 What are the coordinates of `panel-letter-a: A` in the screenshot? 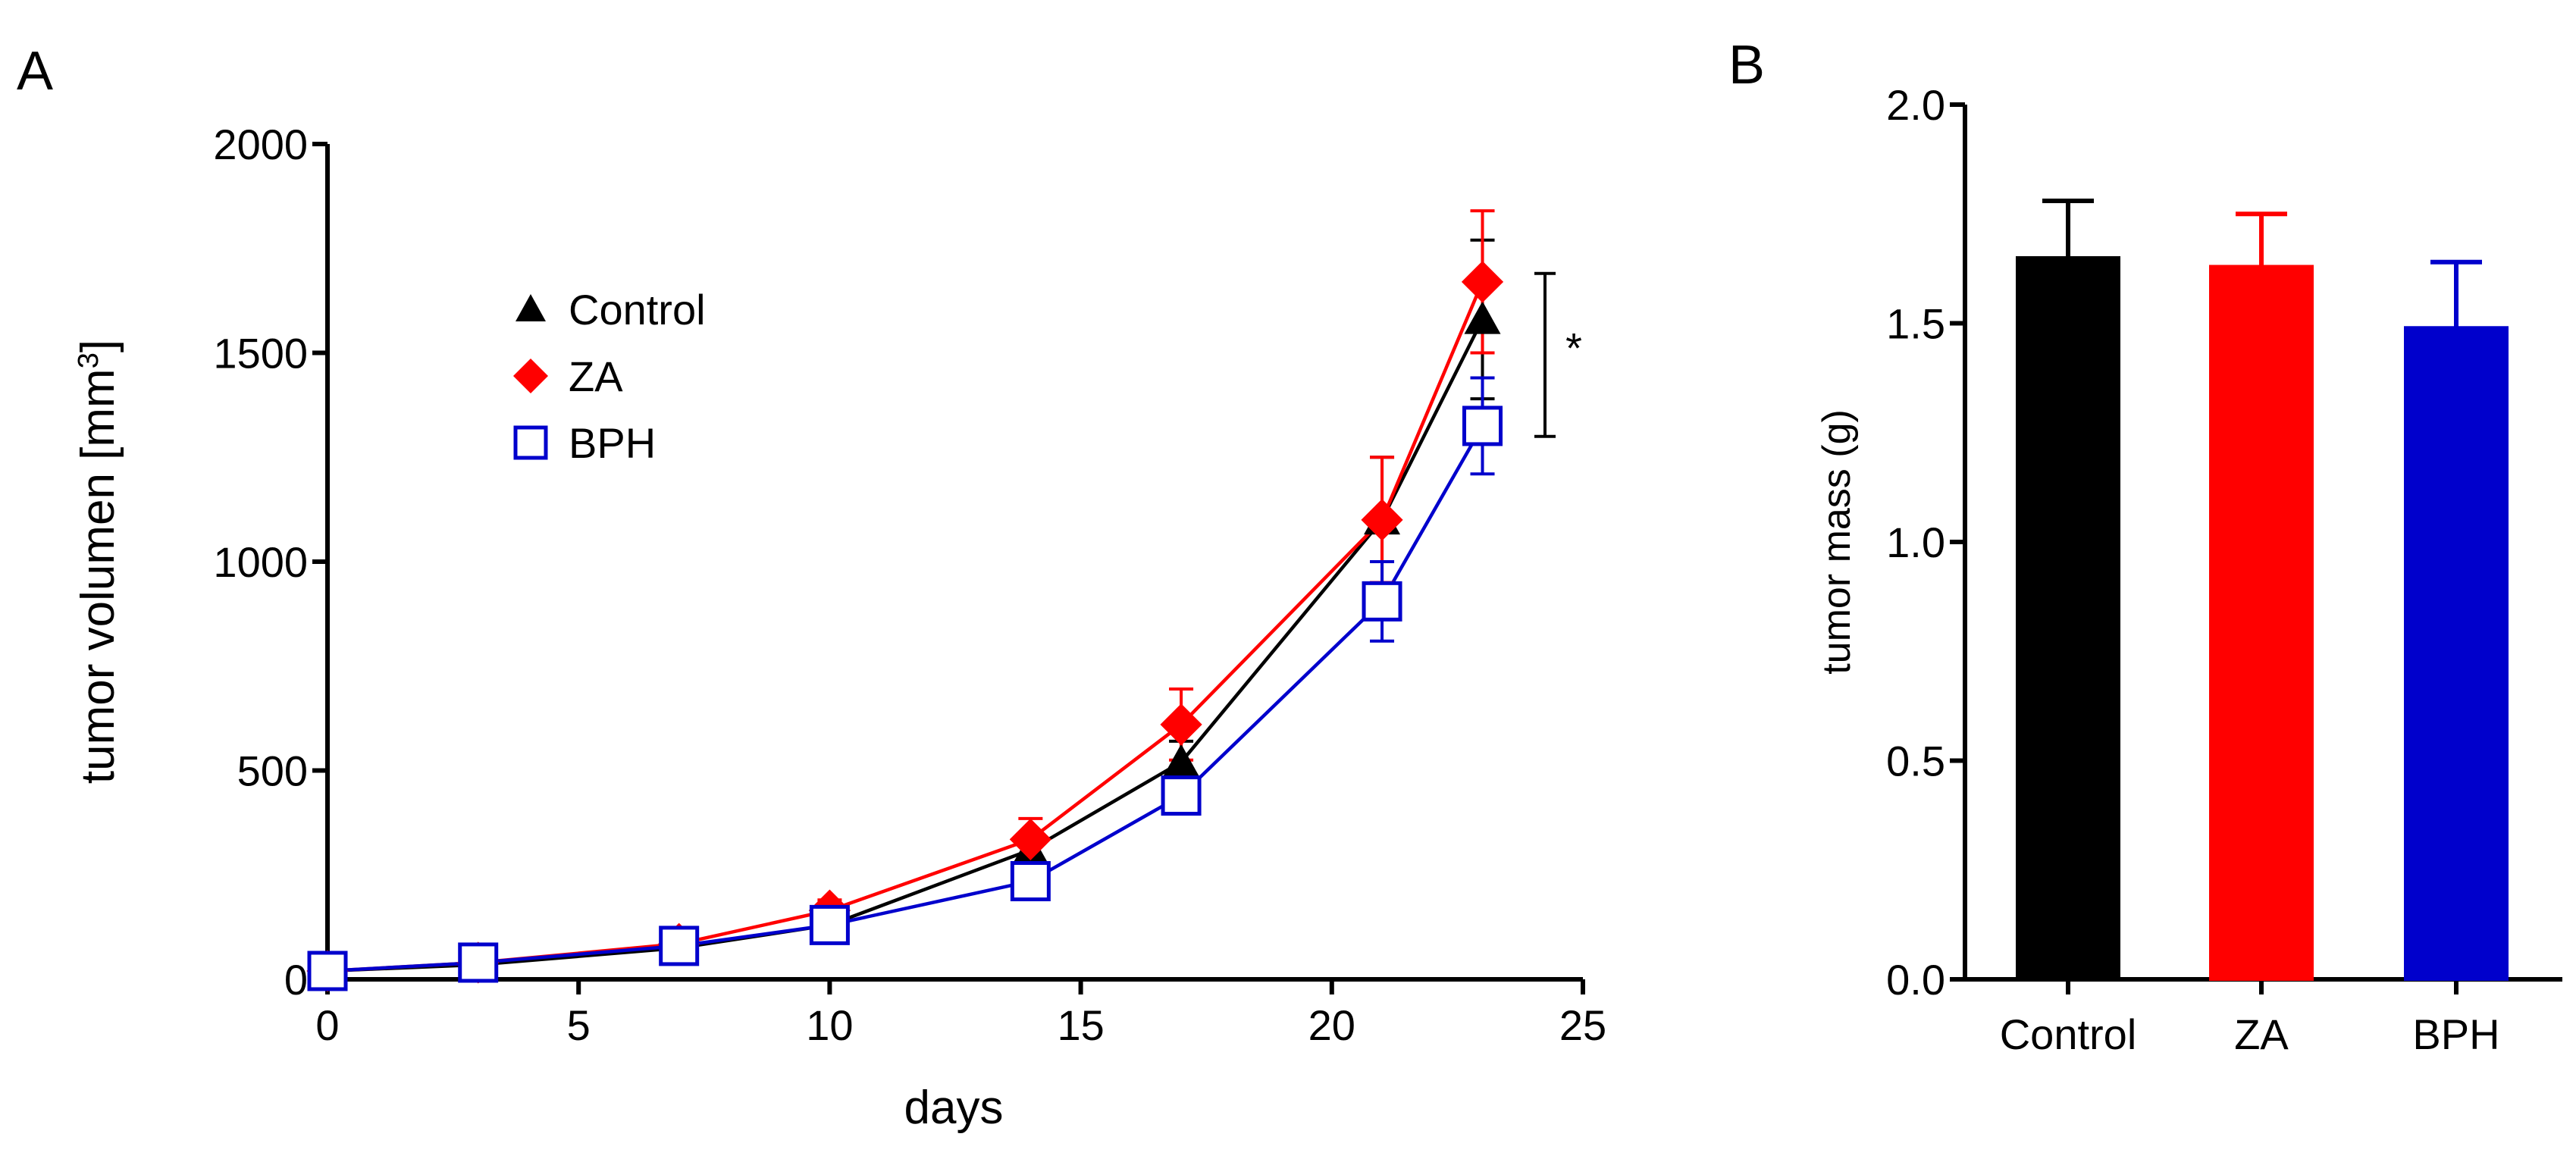 It's located at (35, 71).